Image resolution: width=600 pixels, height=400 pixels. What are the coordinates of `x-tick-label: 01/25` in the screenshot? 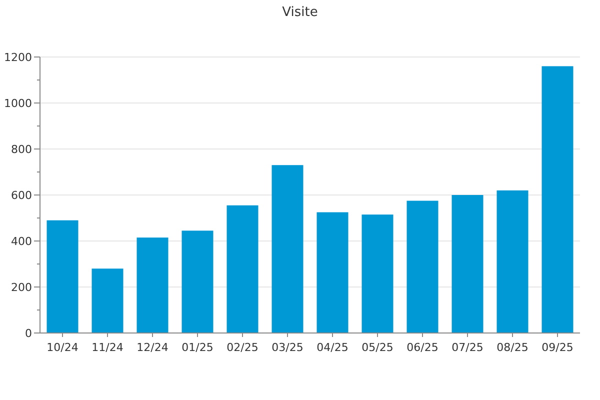 It's located at (198, 347).